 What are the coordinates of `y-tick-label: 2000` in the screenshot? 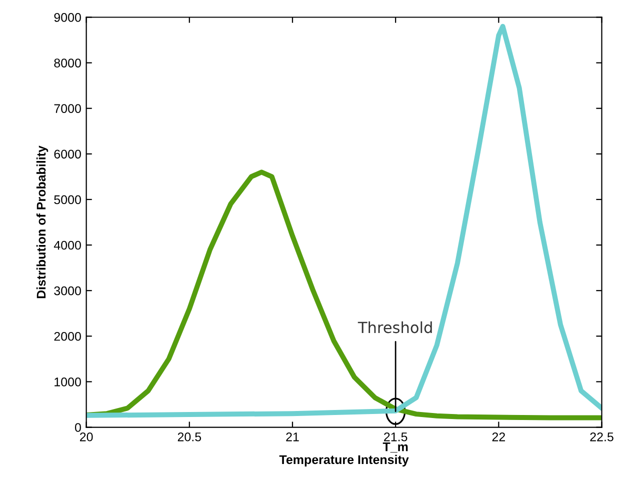 It's located at (67, 336).